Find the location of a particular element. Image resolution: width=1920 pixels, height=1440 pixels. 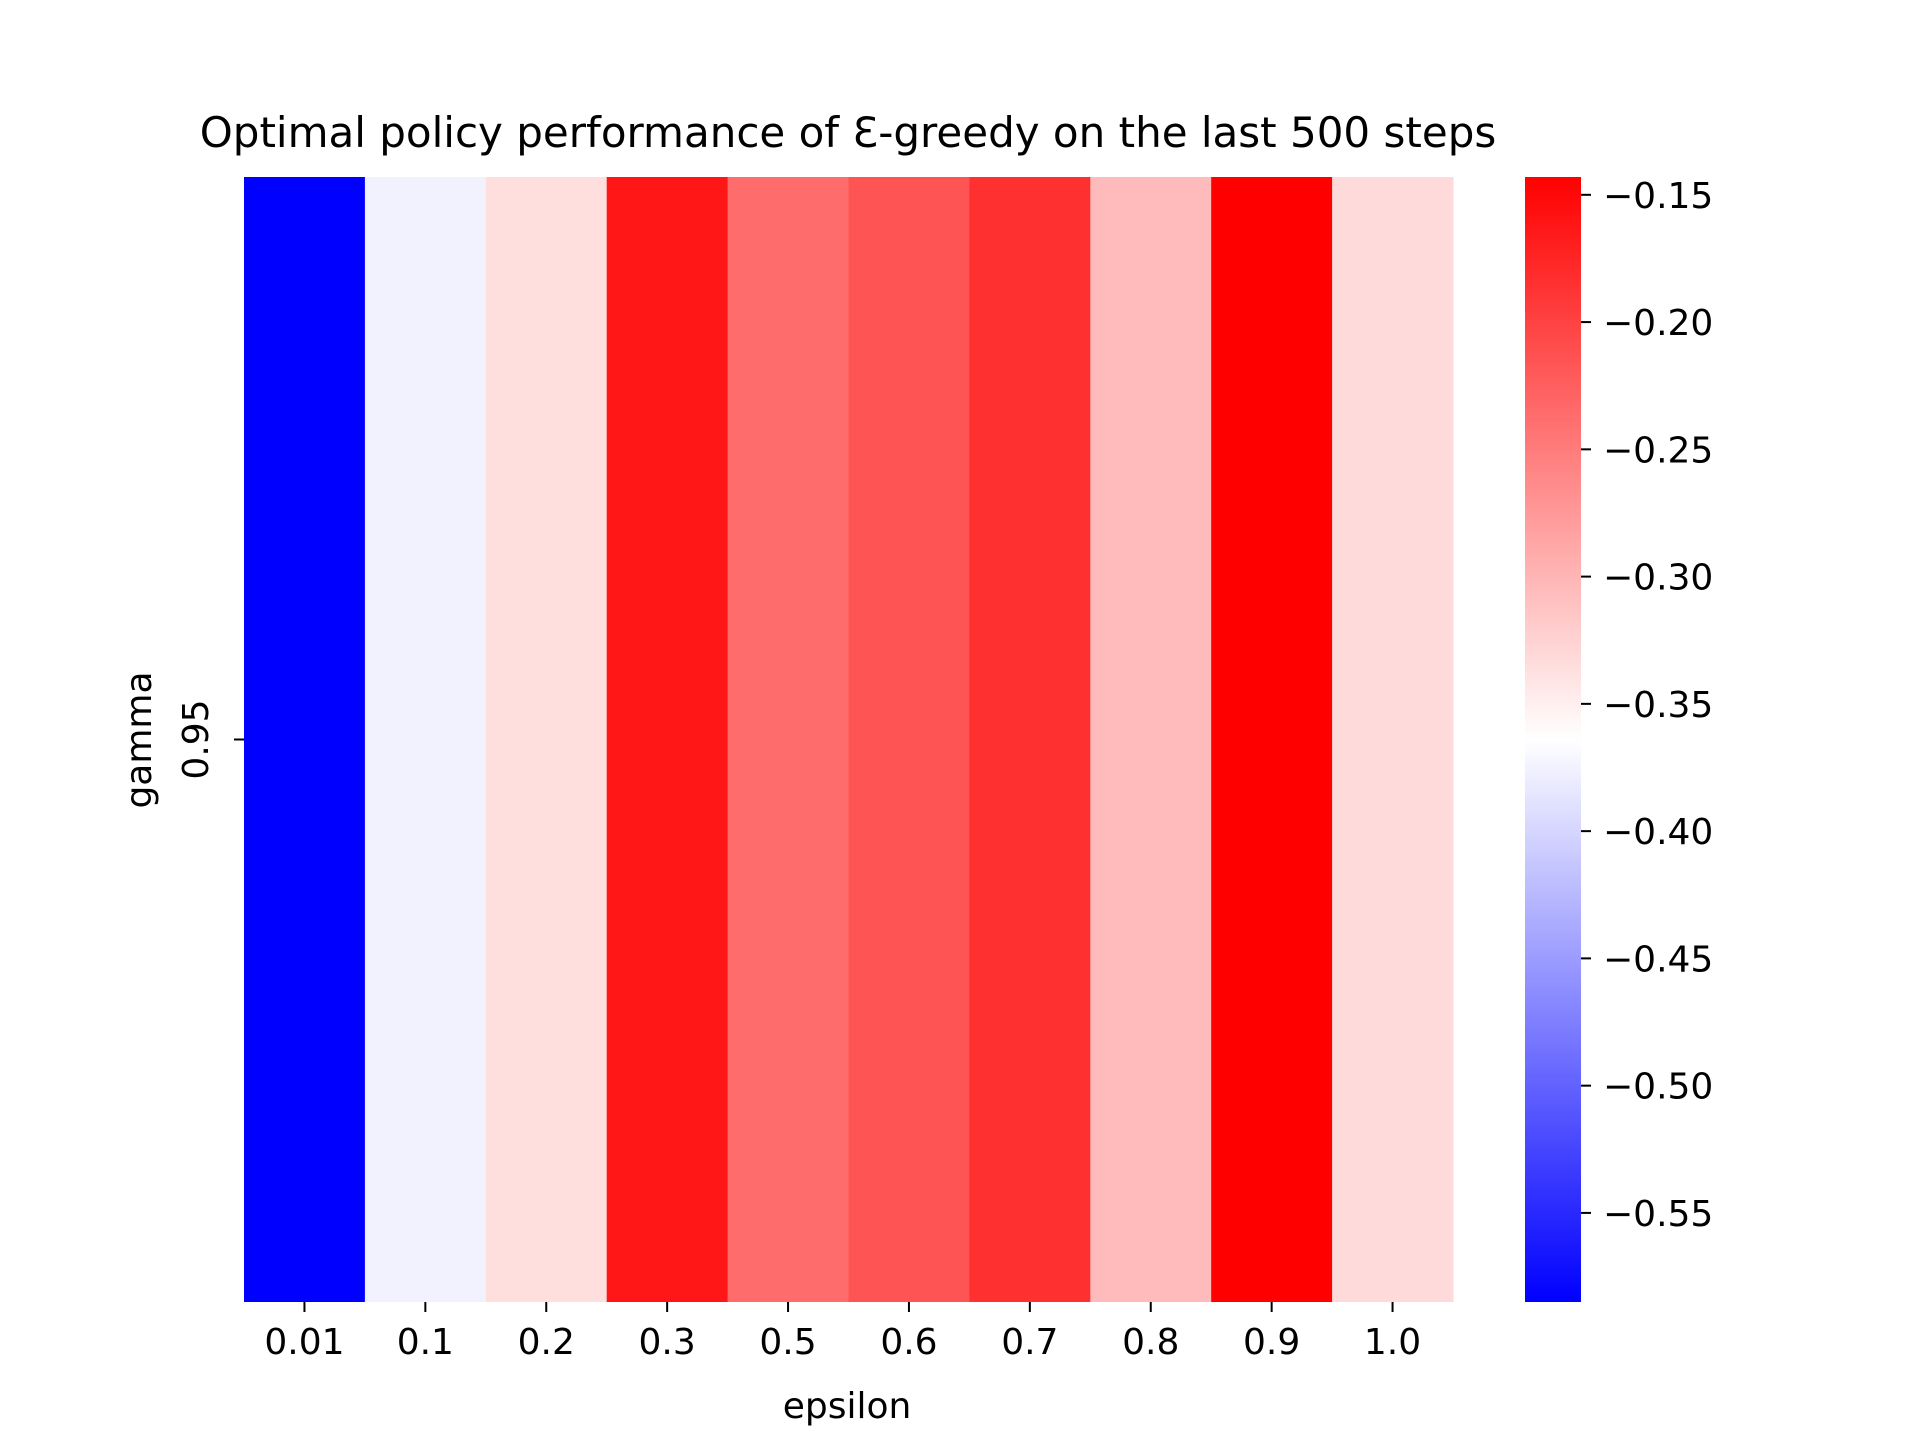

y-axis-ticks: 0.95 is located at coordinates (210, 739).